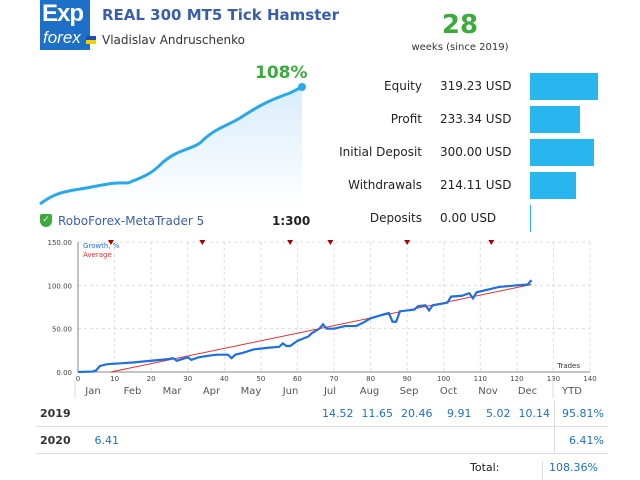 The width and height of the screenshot is (640, 480). I want to click on total-value: 108.36%, so click(570, 470).